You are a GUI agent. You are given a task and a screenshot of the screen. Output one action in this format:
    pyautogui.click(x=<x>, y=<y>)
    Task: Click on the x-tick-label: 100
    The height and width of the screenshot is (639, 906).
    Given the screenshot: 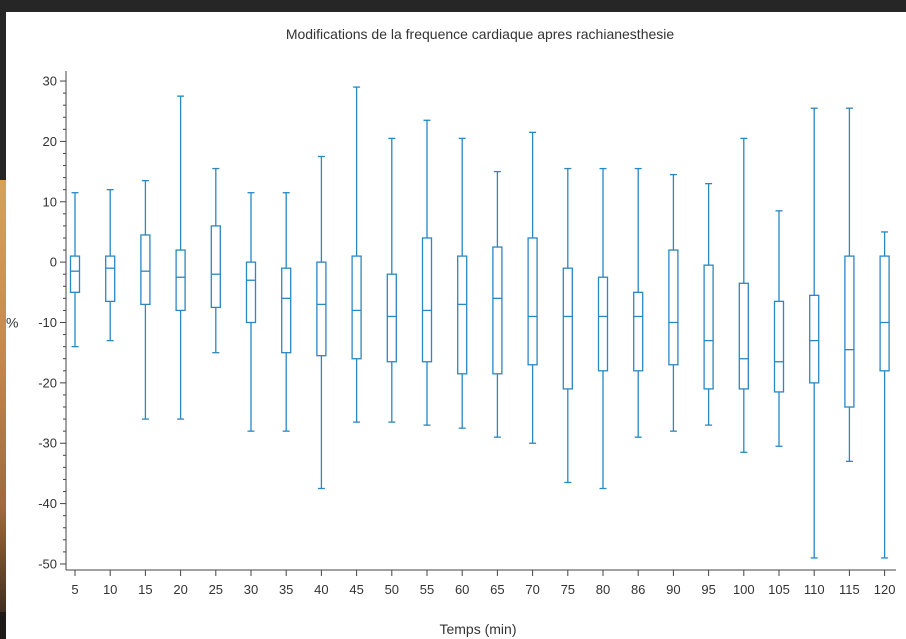 What is the action you would take?
    pyautogui.click(x=744, y=589)
    